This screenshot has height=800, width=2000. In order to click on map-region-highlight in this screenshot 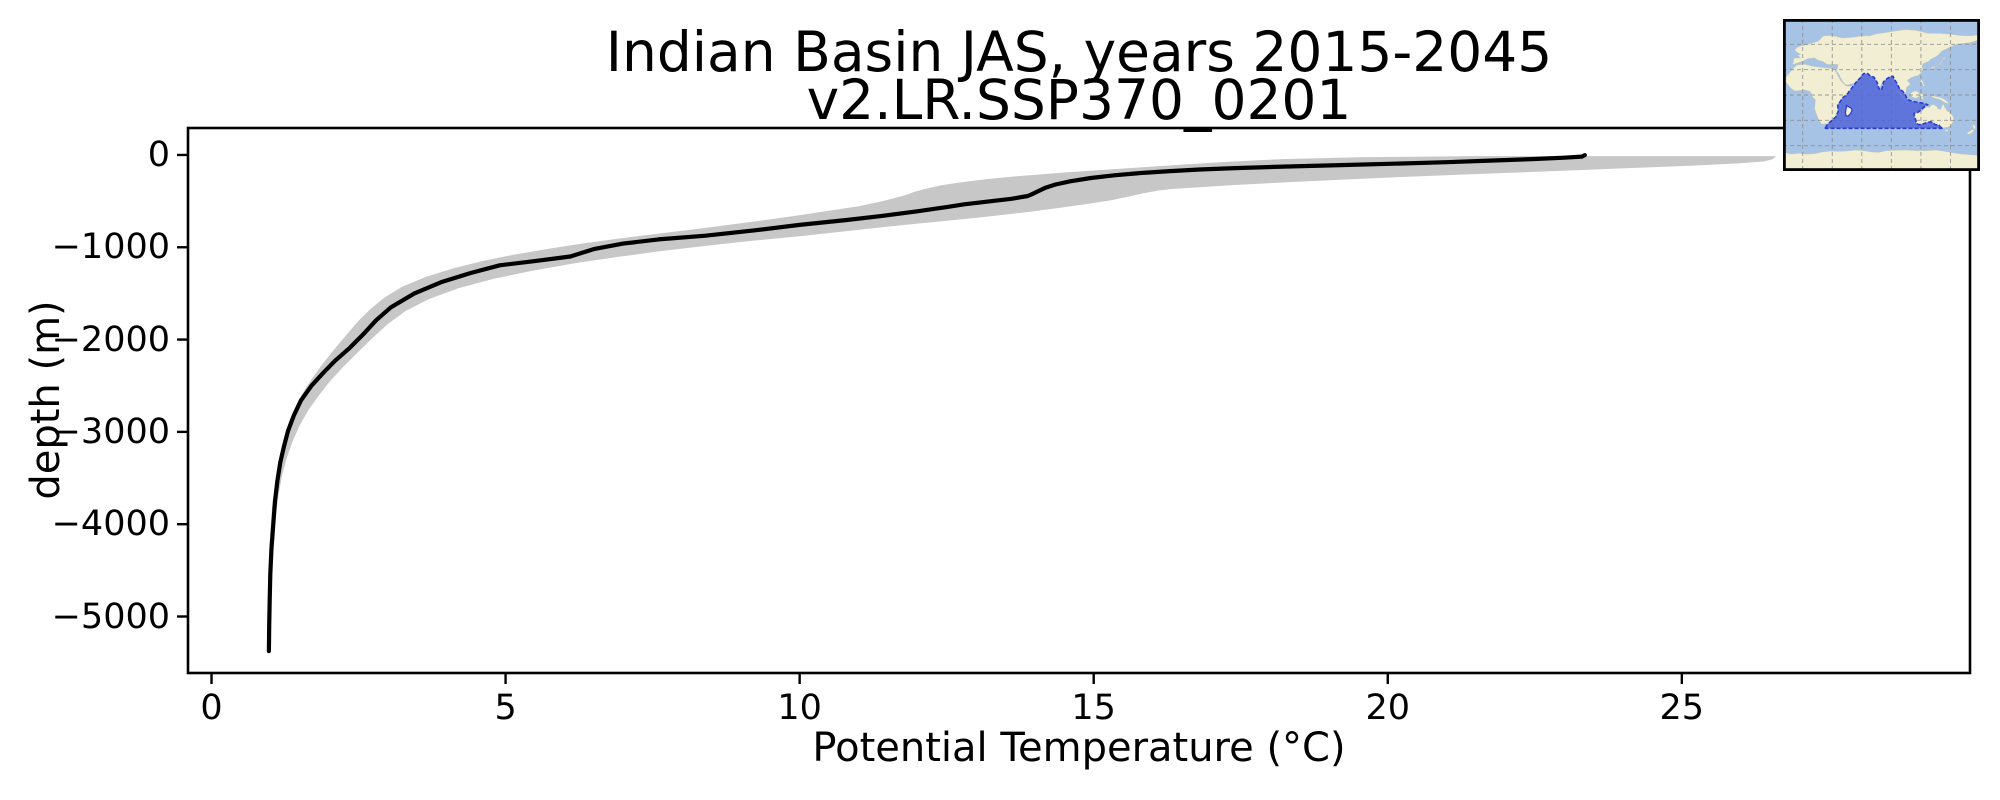, I will do `click(1884, 101)`.